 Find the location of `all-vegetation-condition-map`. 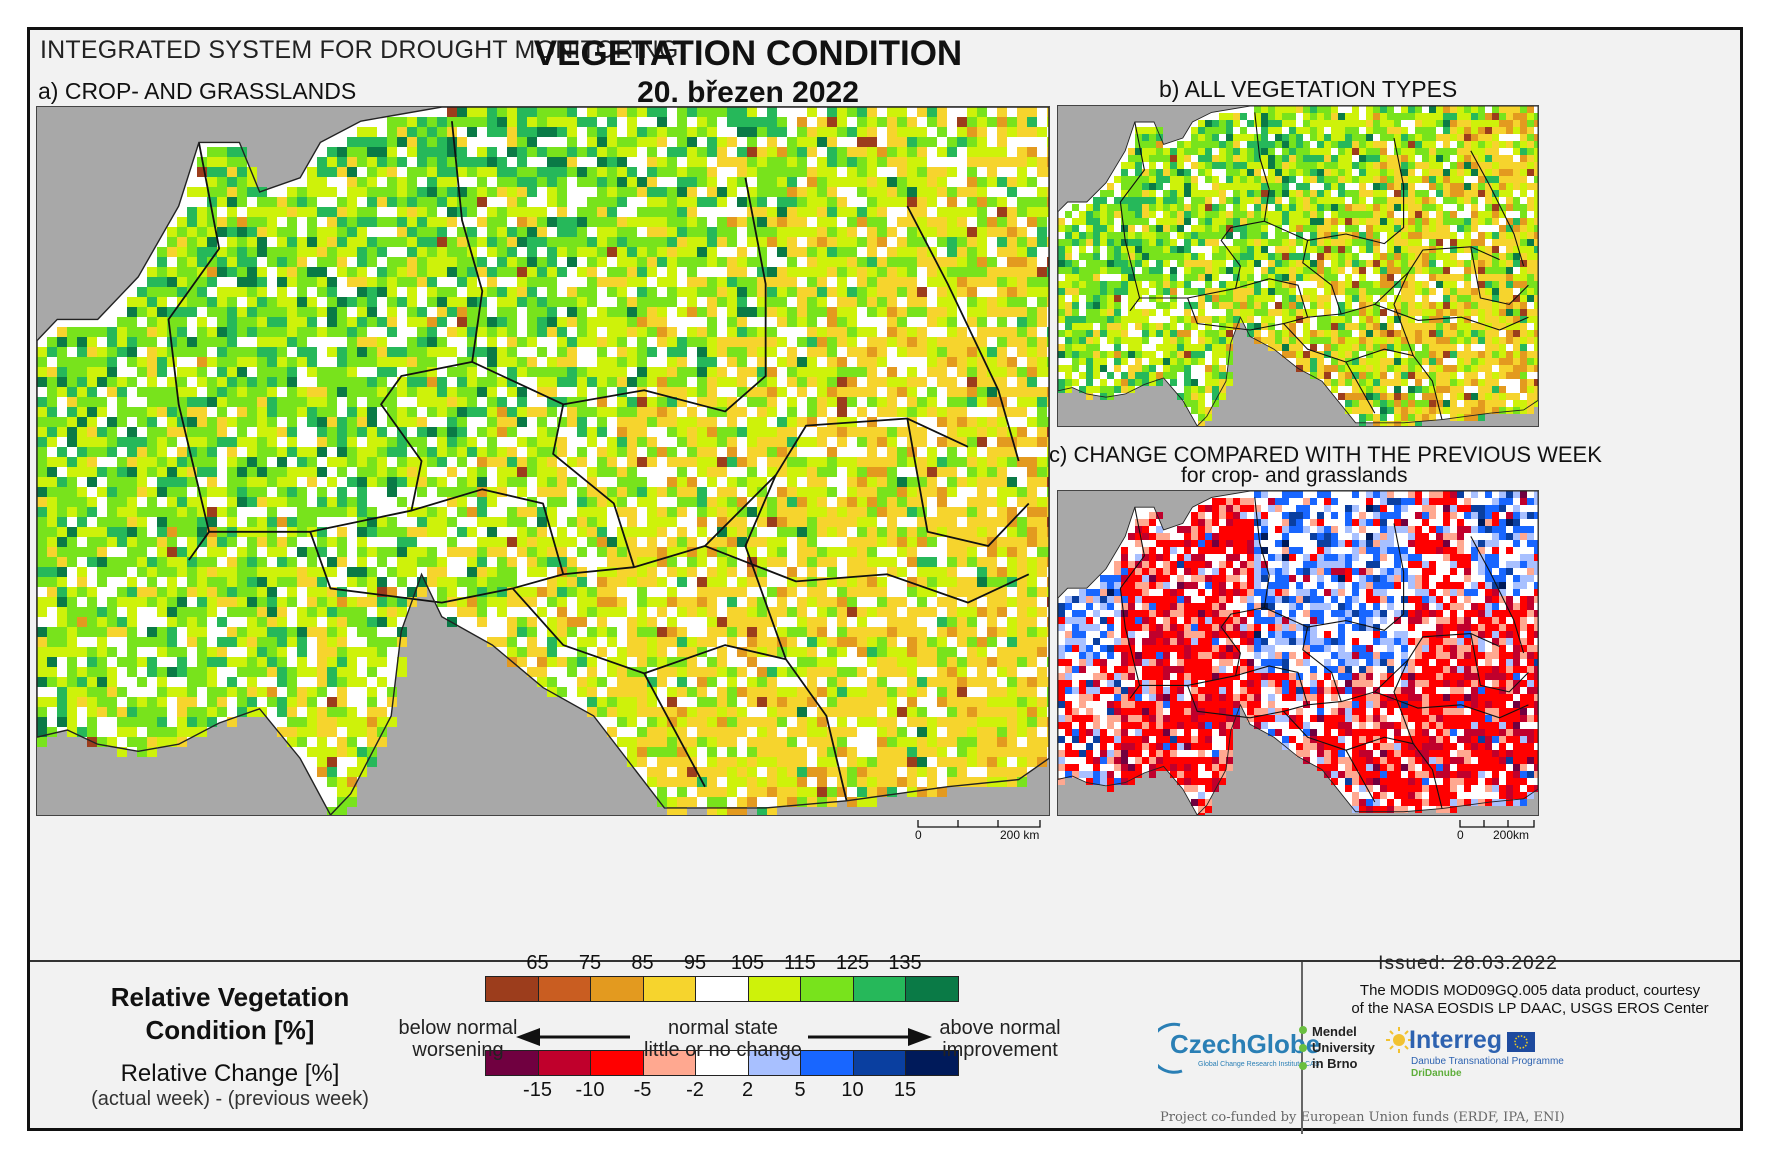

all-vegetation-condition-map is located at coordinates (1298, 266).